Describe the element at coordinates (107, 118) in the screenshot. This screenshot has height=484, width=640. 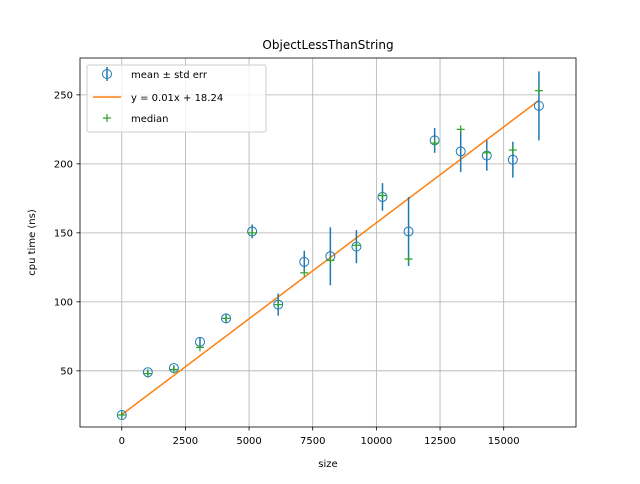
I see `legend-median-marker` at that location.